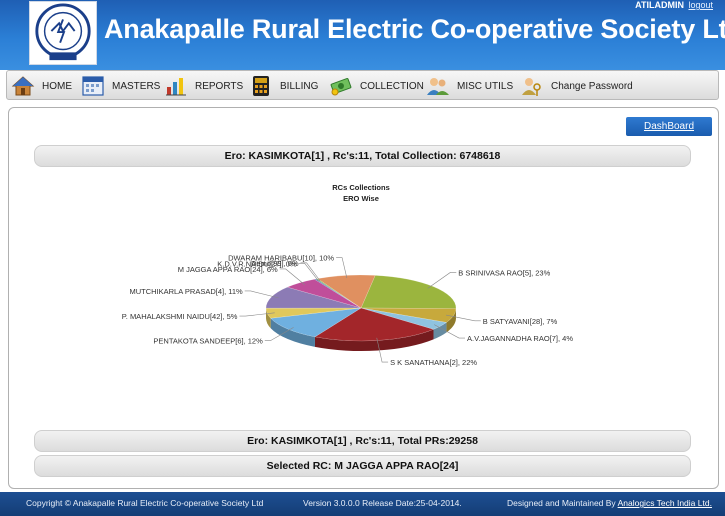 The width and height of the screenshot is (725, 516). What do you see at coordinates (281, 258) in the screenshot?
I see `pie-slice-label: DWARAM HARIBABU[10], 10%` at bounding box center [281, 258].